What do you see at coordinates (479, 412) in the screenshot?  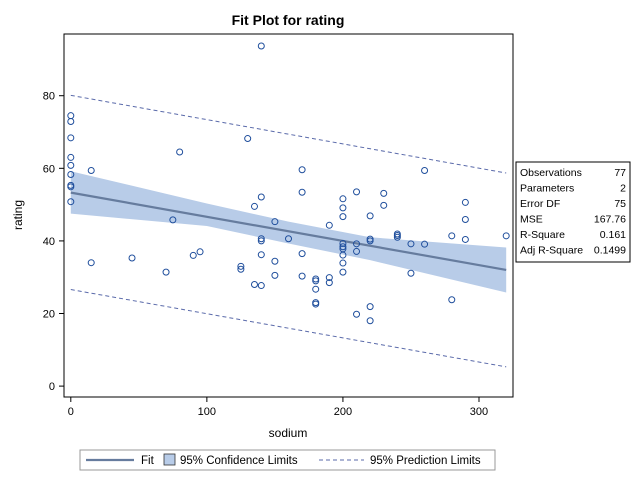 I see `x-tick-label: 300` at bounding box center [479, 412].